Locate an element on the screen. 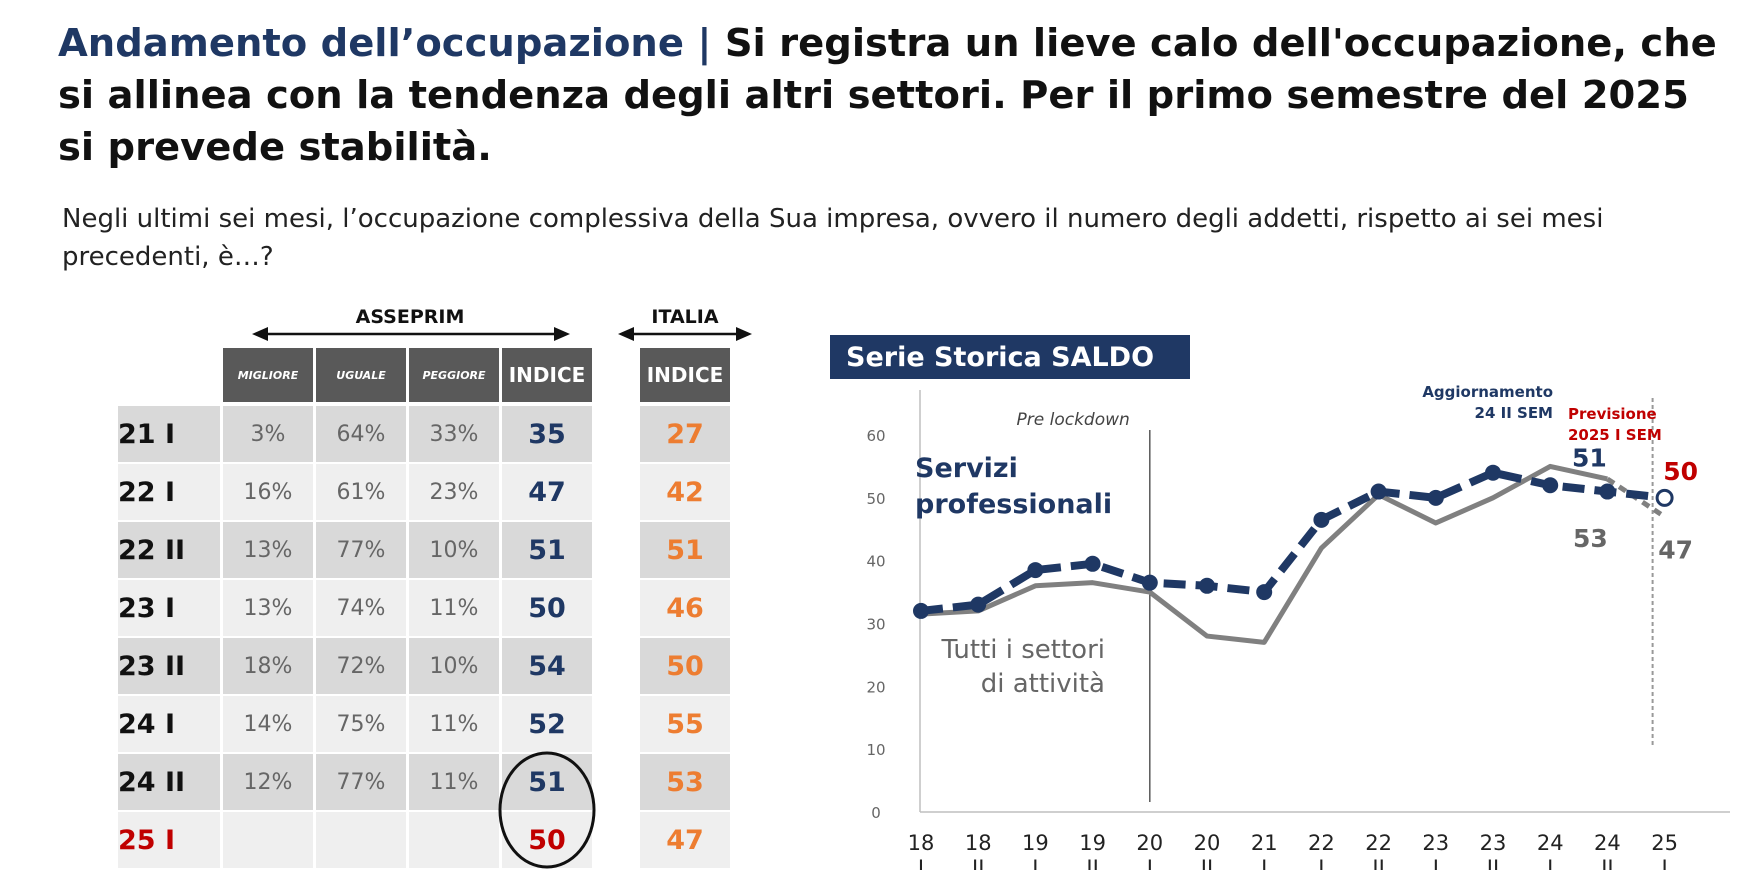 Image resolution: width=1754 pixels, height=870 pixels. table-cell-indice: 50 is located at coordinates (547, 840).